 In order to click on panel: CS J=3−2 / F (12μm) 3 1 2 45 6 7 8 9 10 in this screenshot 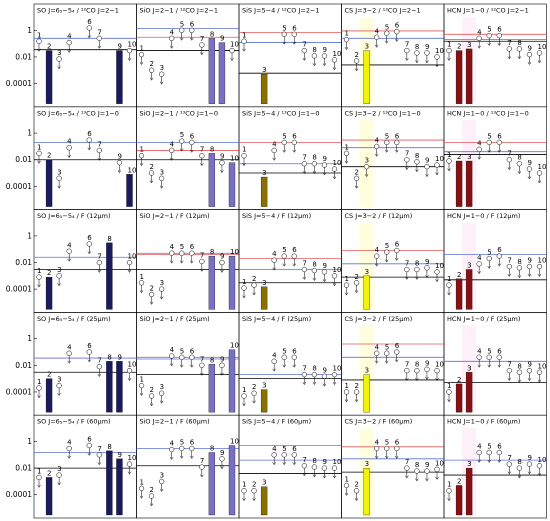, I will do `click(393, 261)`.